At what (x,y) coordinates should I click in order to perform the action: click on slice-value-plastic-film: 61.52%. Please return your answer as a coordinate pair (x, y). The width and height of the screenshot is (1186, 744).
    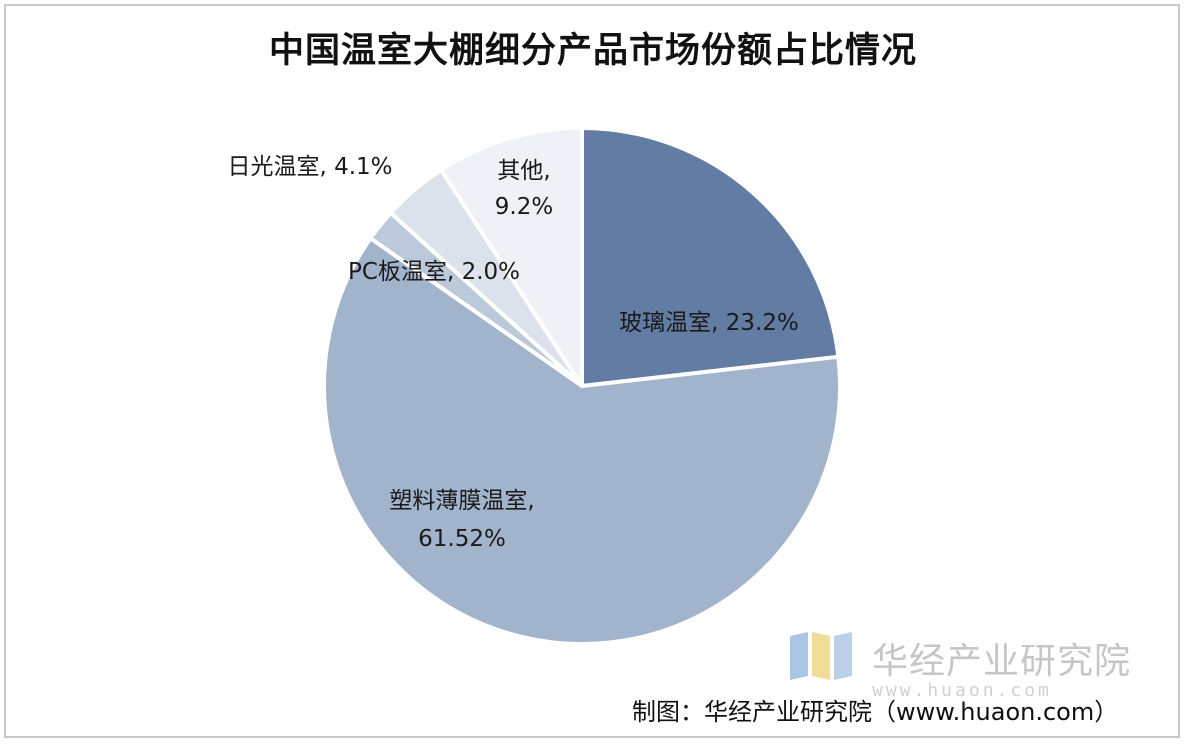
    Looking at the image, I should click on (462, 539).